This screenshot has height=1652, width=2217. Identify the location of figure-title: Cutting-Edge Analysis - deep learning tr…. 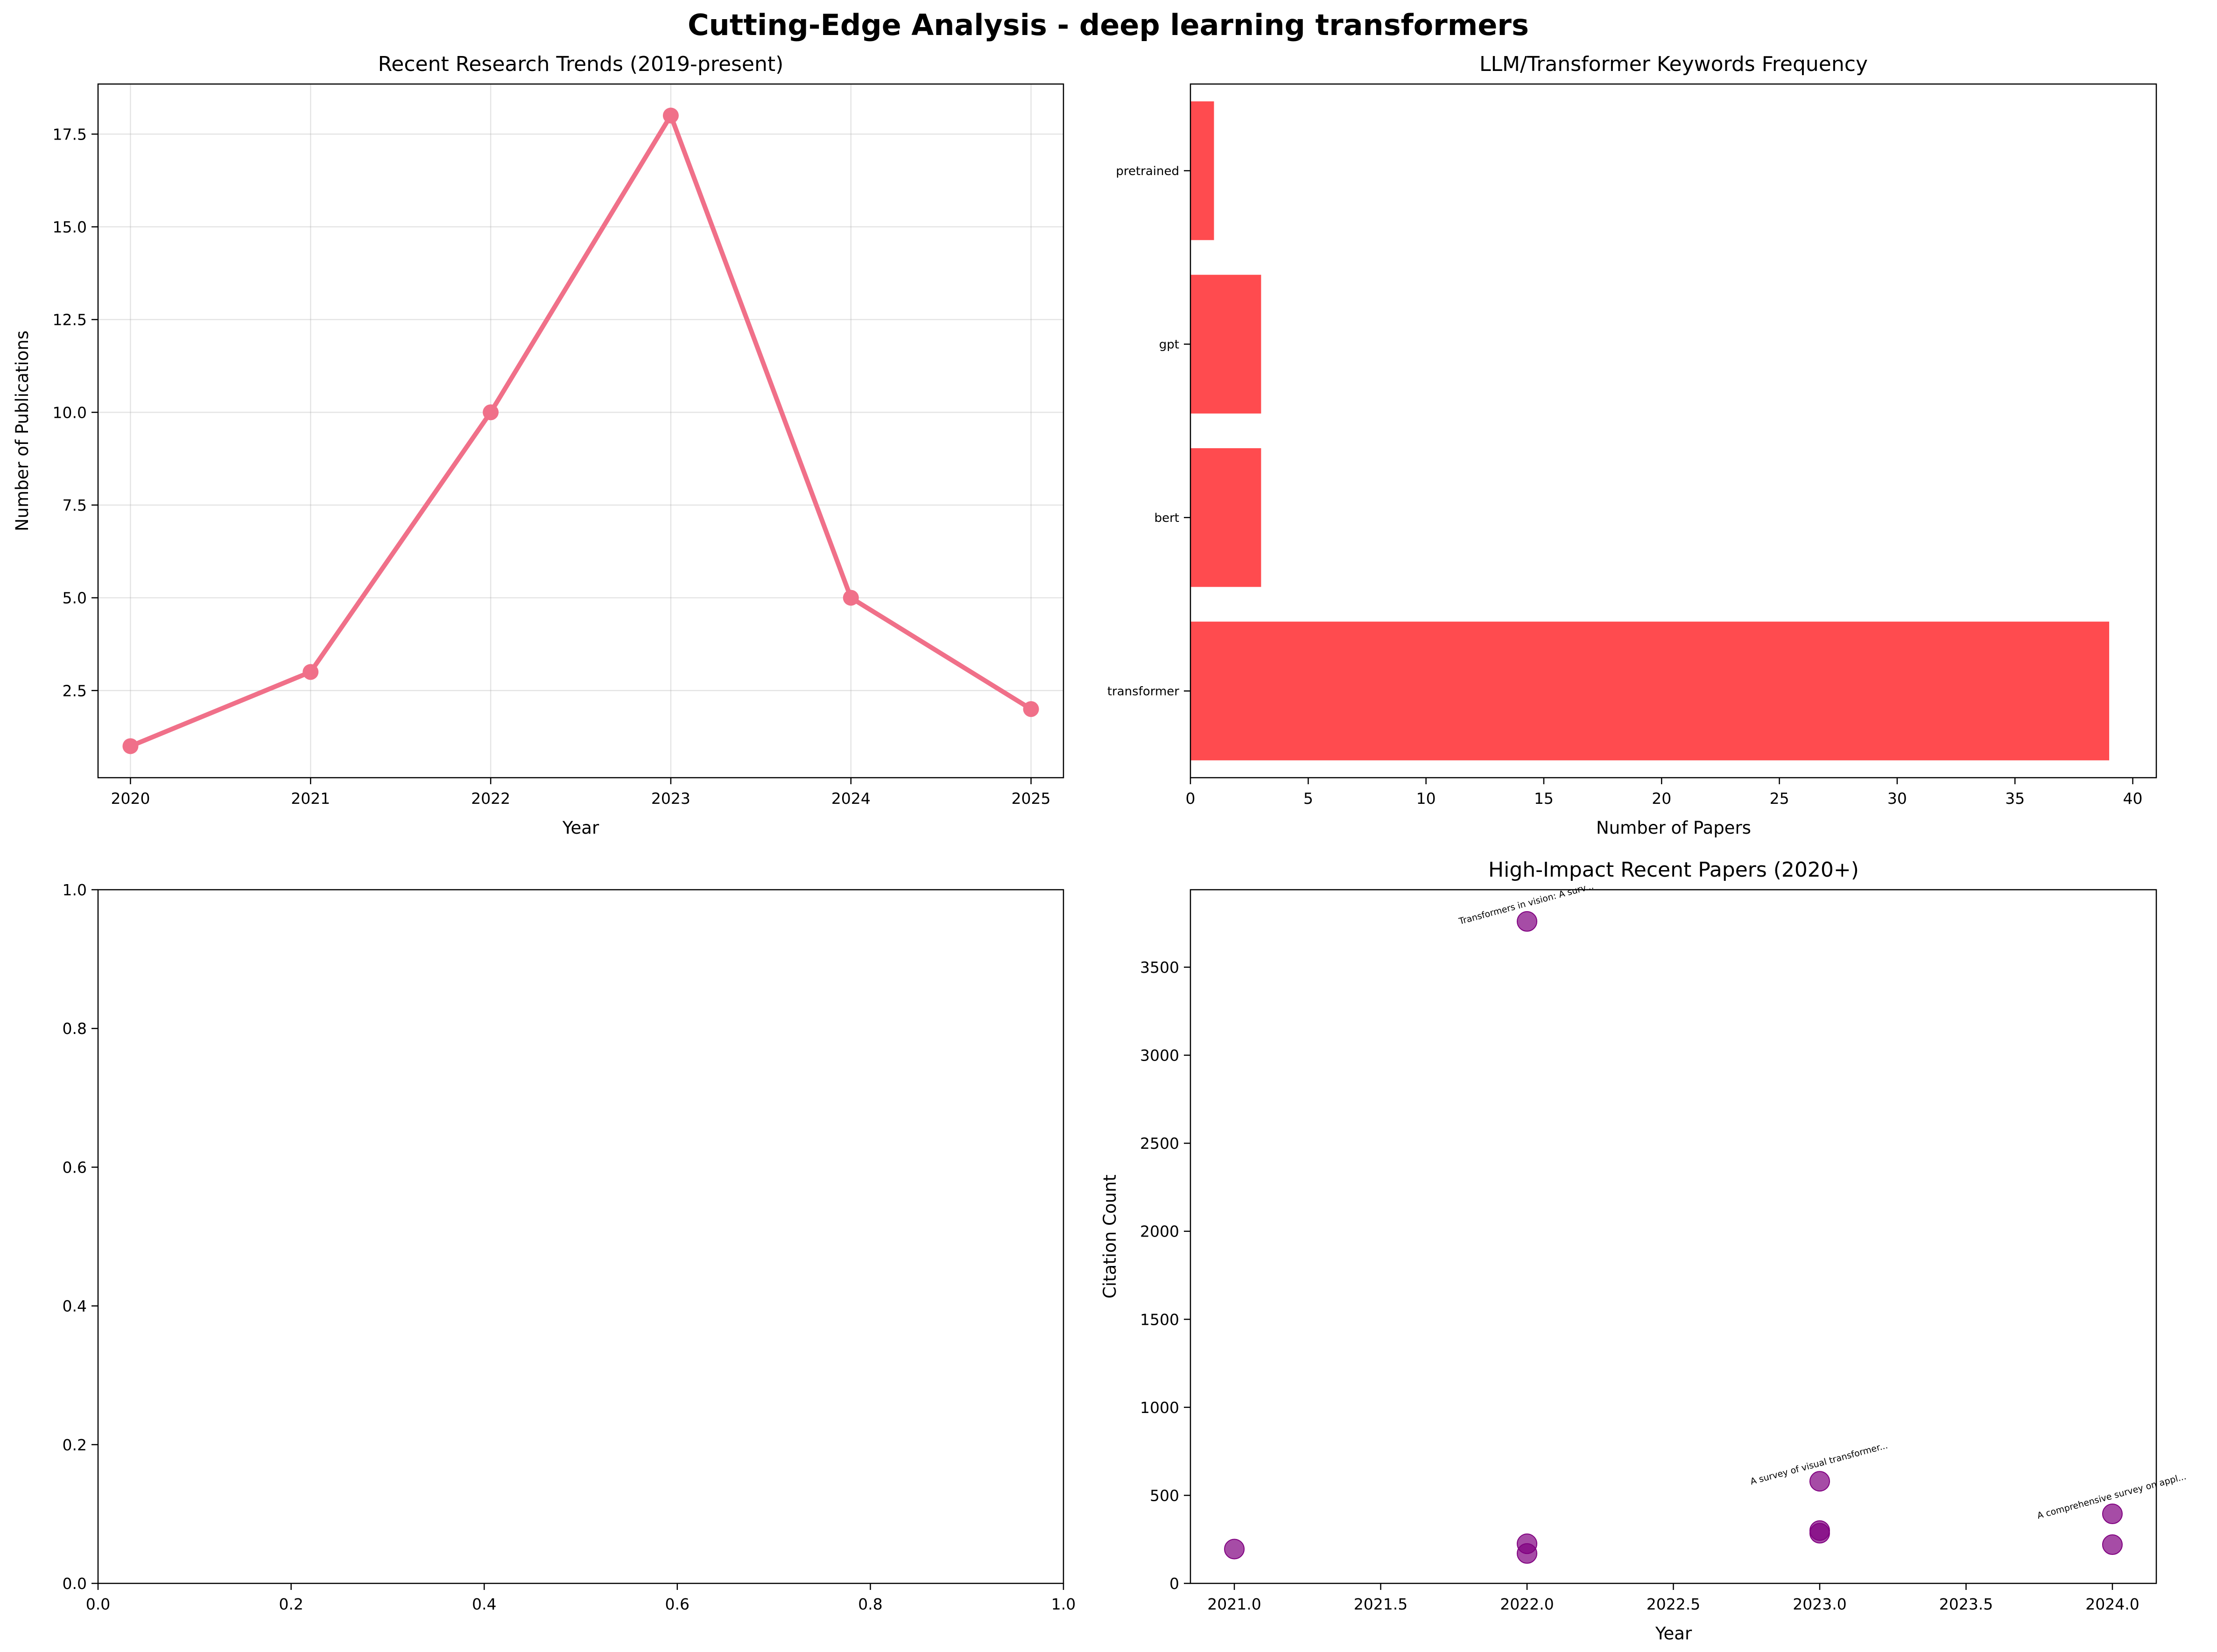
(1108, 25).